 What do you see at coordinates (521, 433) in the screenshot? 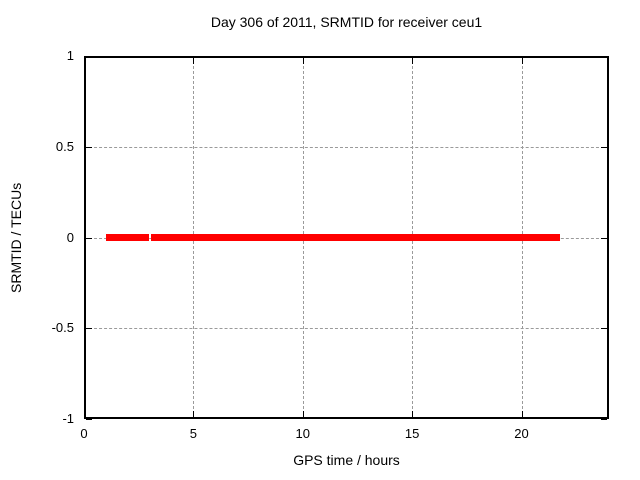
I see `x-tick-label: 20` at bounding box center [521, 433].